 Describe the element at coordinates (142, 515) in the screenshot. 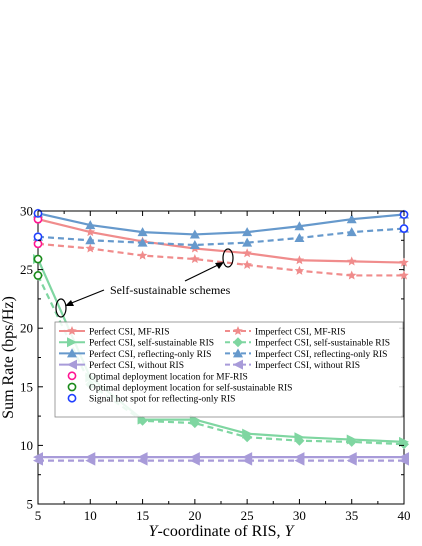

I see `x-tick-label: 15` at that location.